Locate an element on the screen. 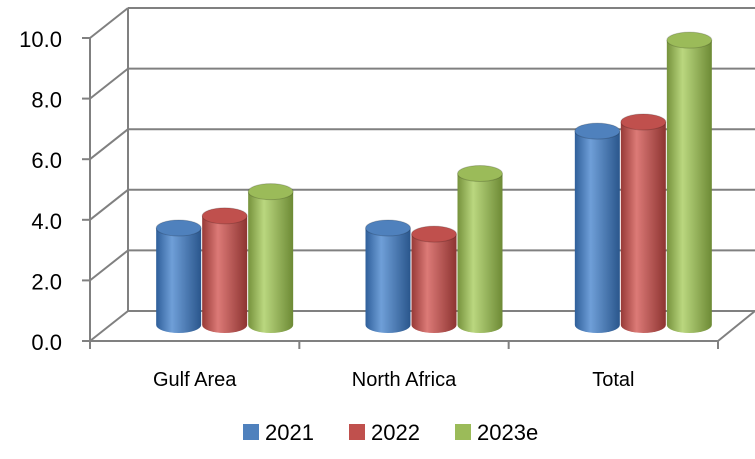 The height and width of the screenshot is (459, 755). y-tick-label: 8.0 is located at coordinates (46, 100).